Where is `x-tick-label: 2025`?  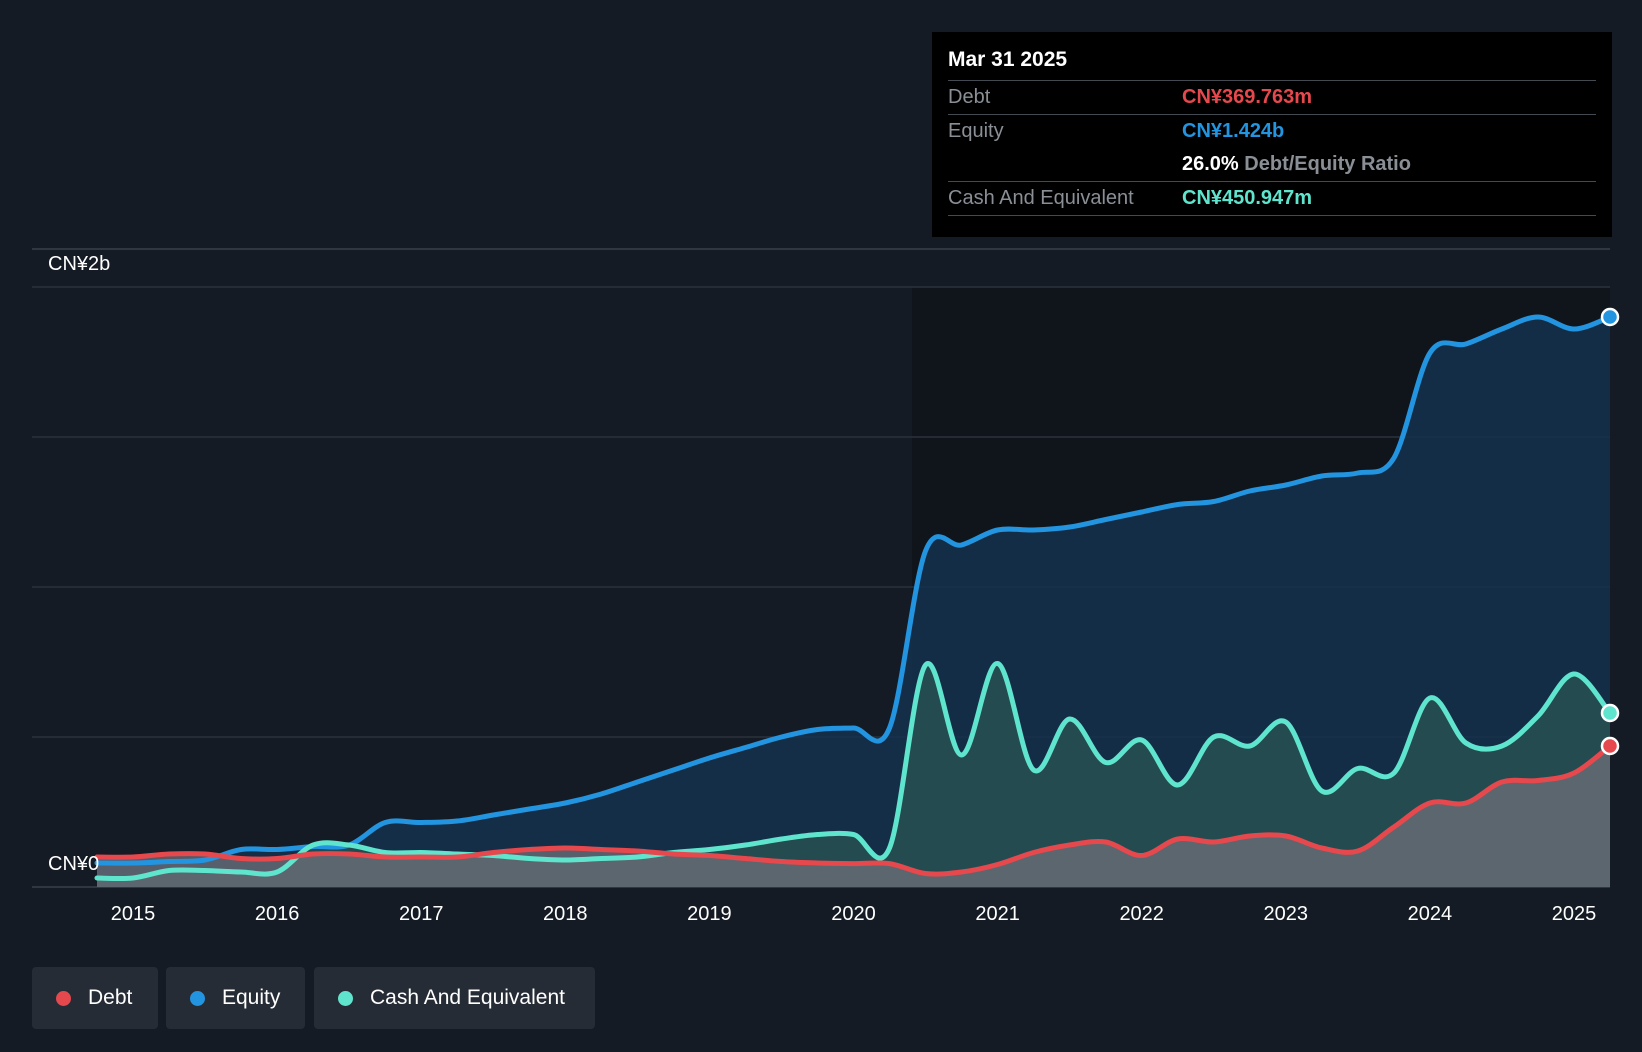 x-tick-label: 2025 is located at coordinates (1574, 914).